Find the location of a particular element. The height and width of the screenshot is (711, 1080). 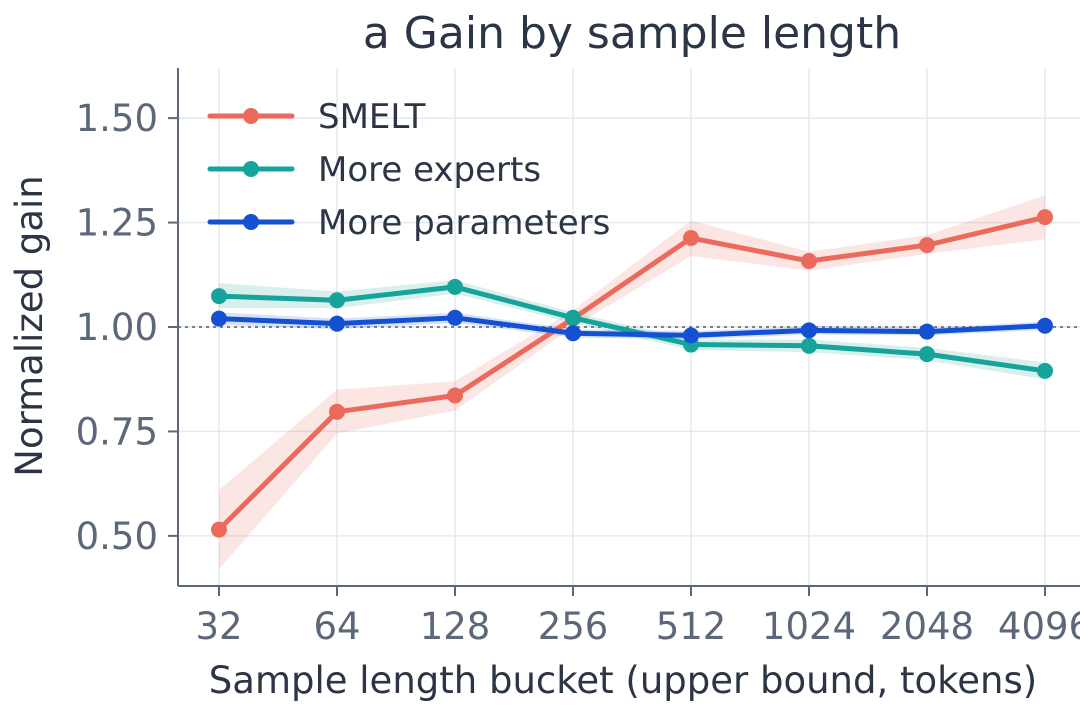

x-tick-label: 1024 is located at coordinates (809, 626).